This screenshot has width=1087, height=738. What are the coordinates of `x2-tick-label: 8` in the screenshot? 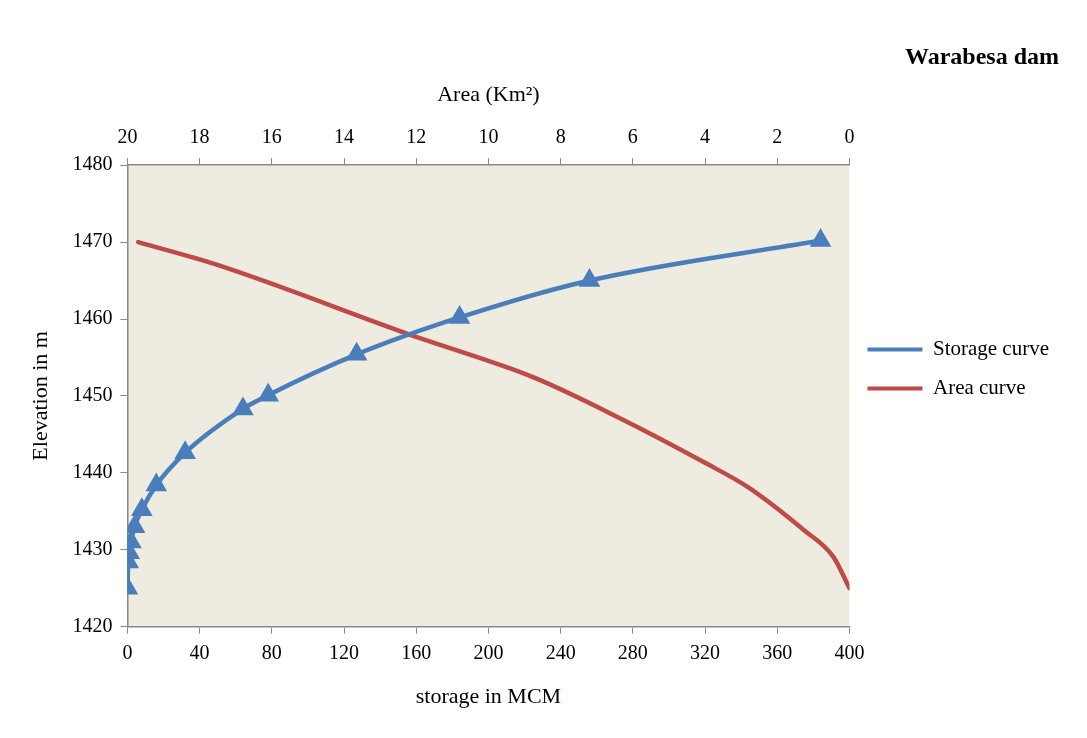 It's located at (560, 136).